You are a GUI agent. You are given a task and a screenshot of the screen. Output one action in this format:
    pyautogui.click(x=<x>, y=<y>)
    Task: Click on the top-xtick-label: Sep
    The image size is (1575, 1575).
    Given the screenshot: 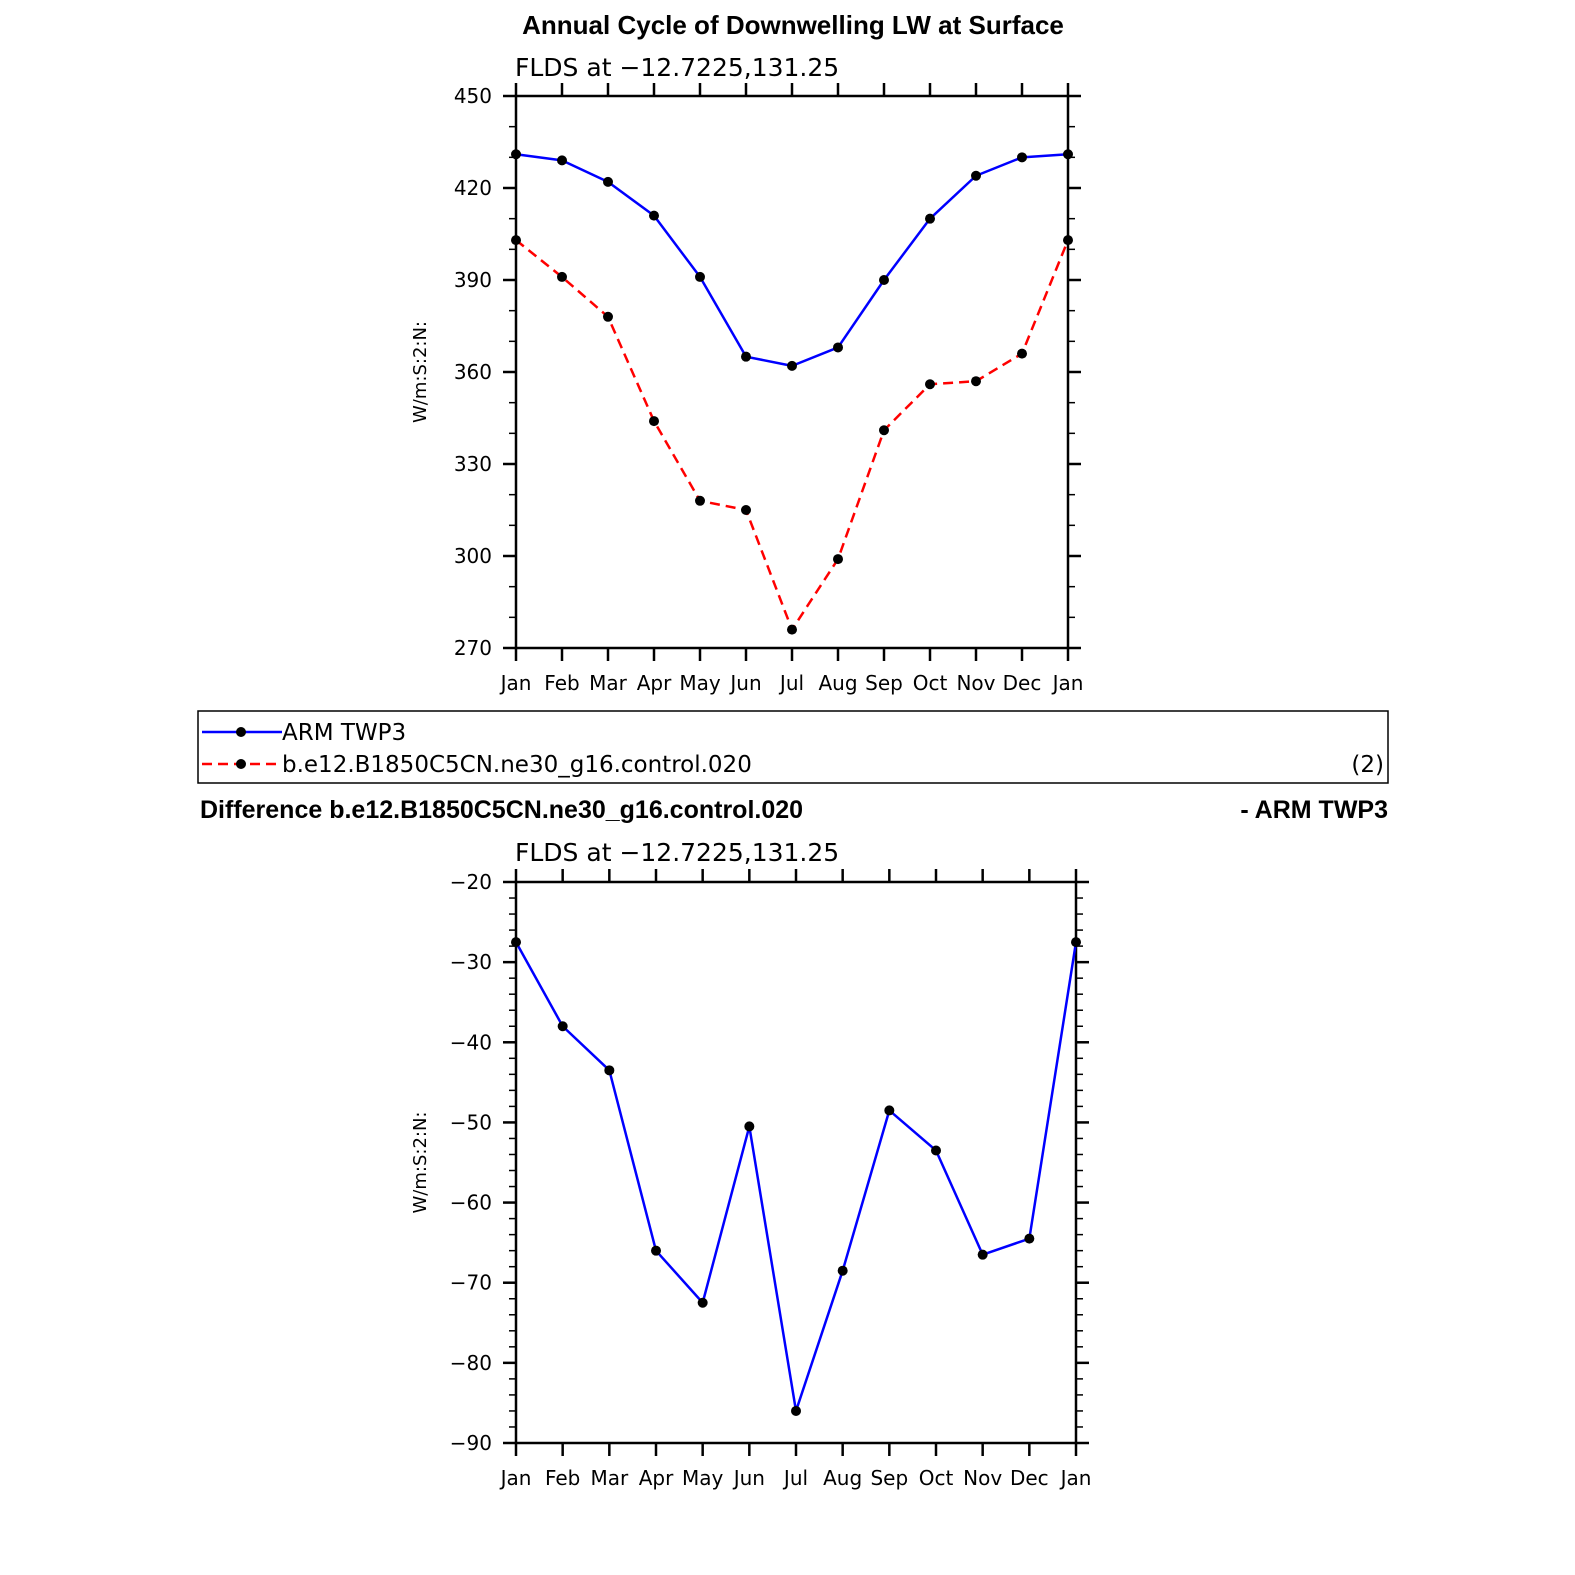 What is the action you would take?
    pyautogui.click(x=884, y=683)
    